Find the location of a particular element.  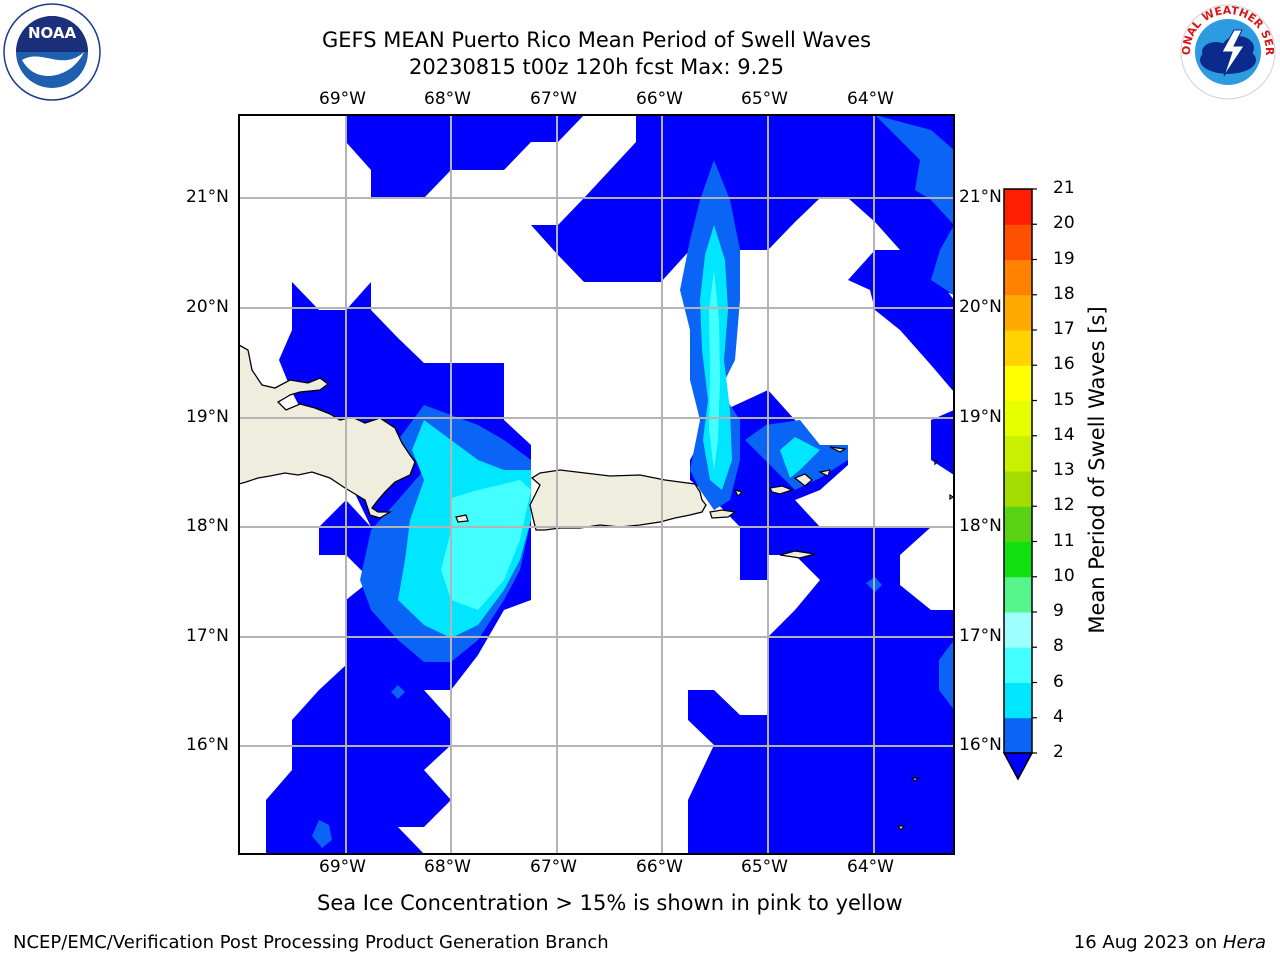

lon-label-66w-bottom: 66°W is located at coordinates (659, 867).